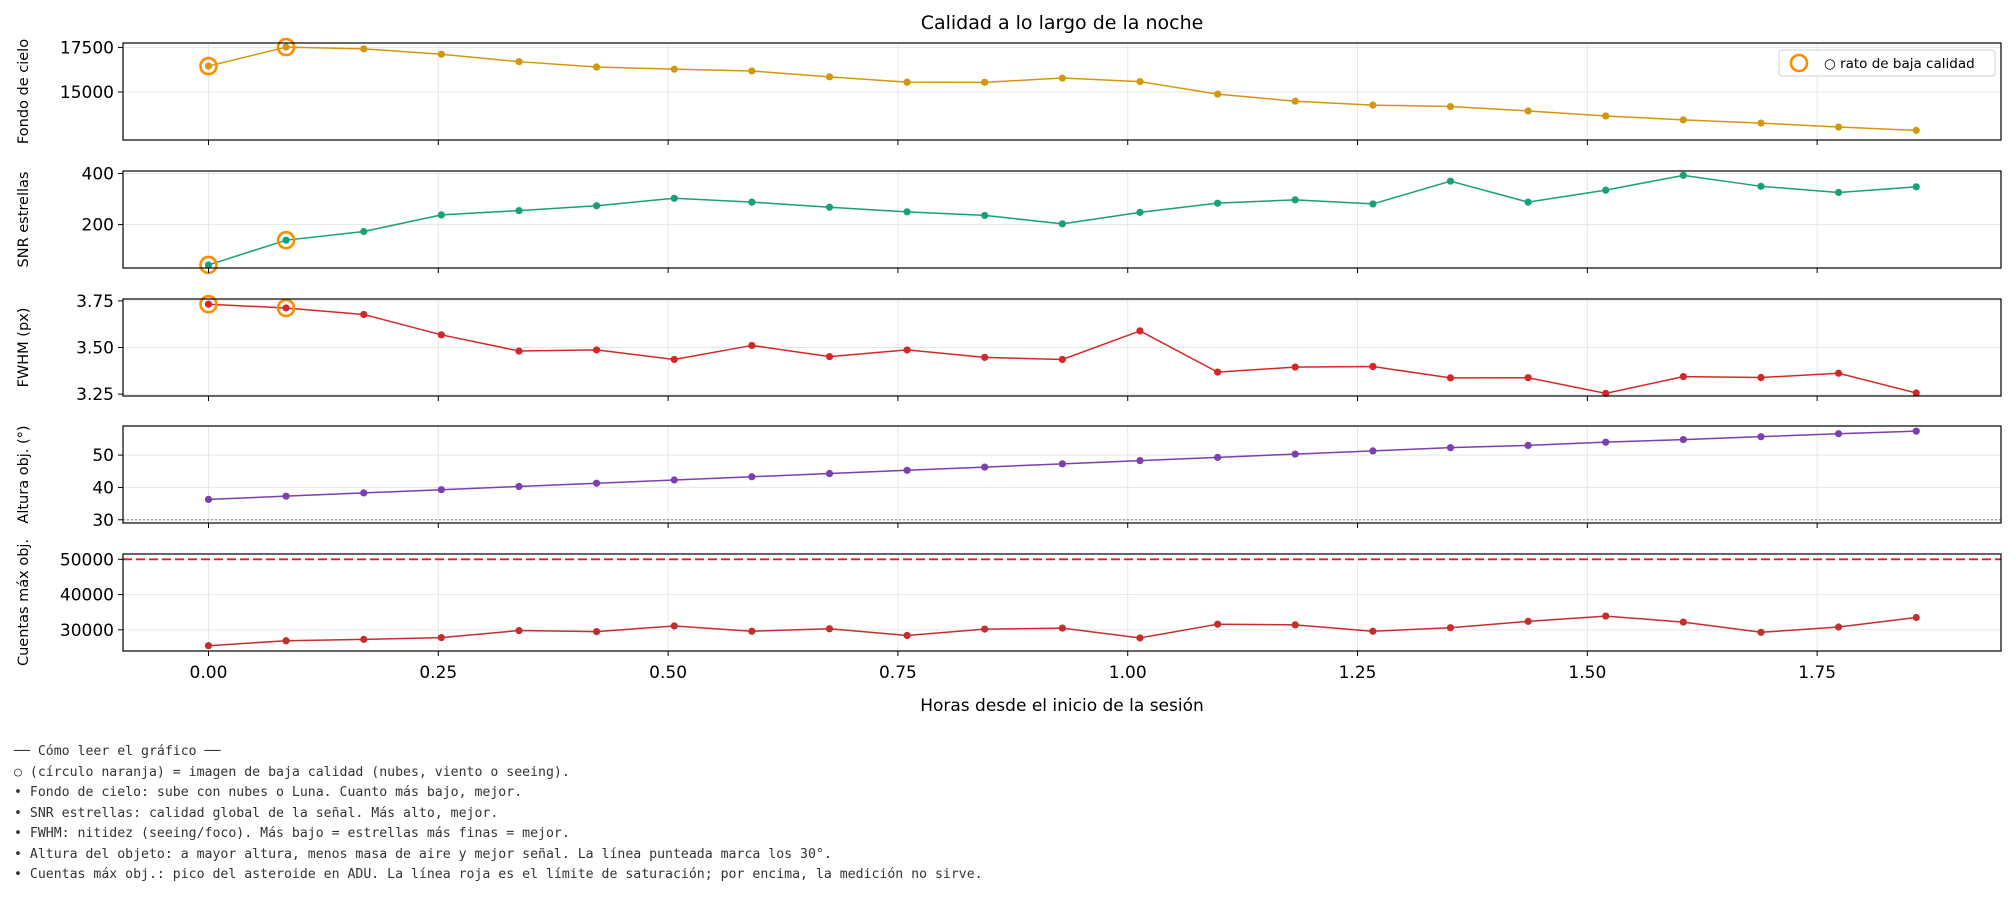 The height and width of the screenshot is (899, 2016). Describe the element at coordinates (87, 560) in the screenshot. I see `y-tick-label: 50000` at that location.